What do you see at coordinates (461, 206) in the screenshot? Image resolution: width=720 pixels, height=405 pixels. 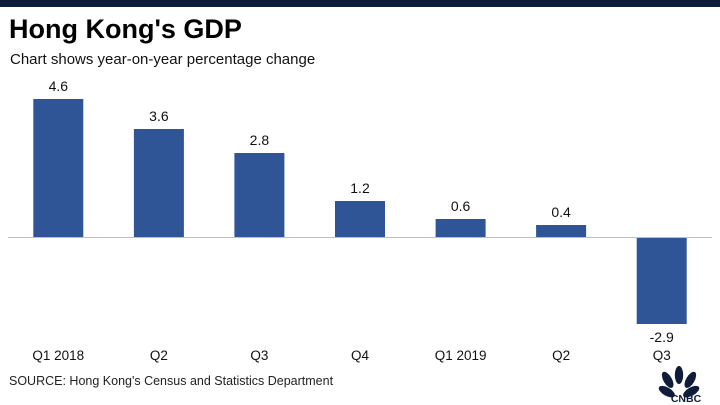 I see `data-label-5: 0.6` at bounding box center [461, 206].